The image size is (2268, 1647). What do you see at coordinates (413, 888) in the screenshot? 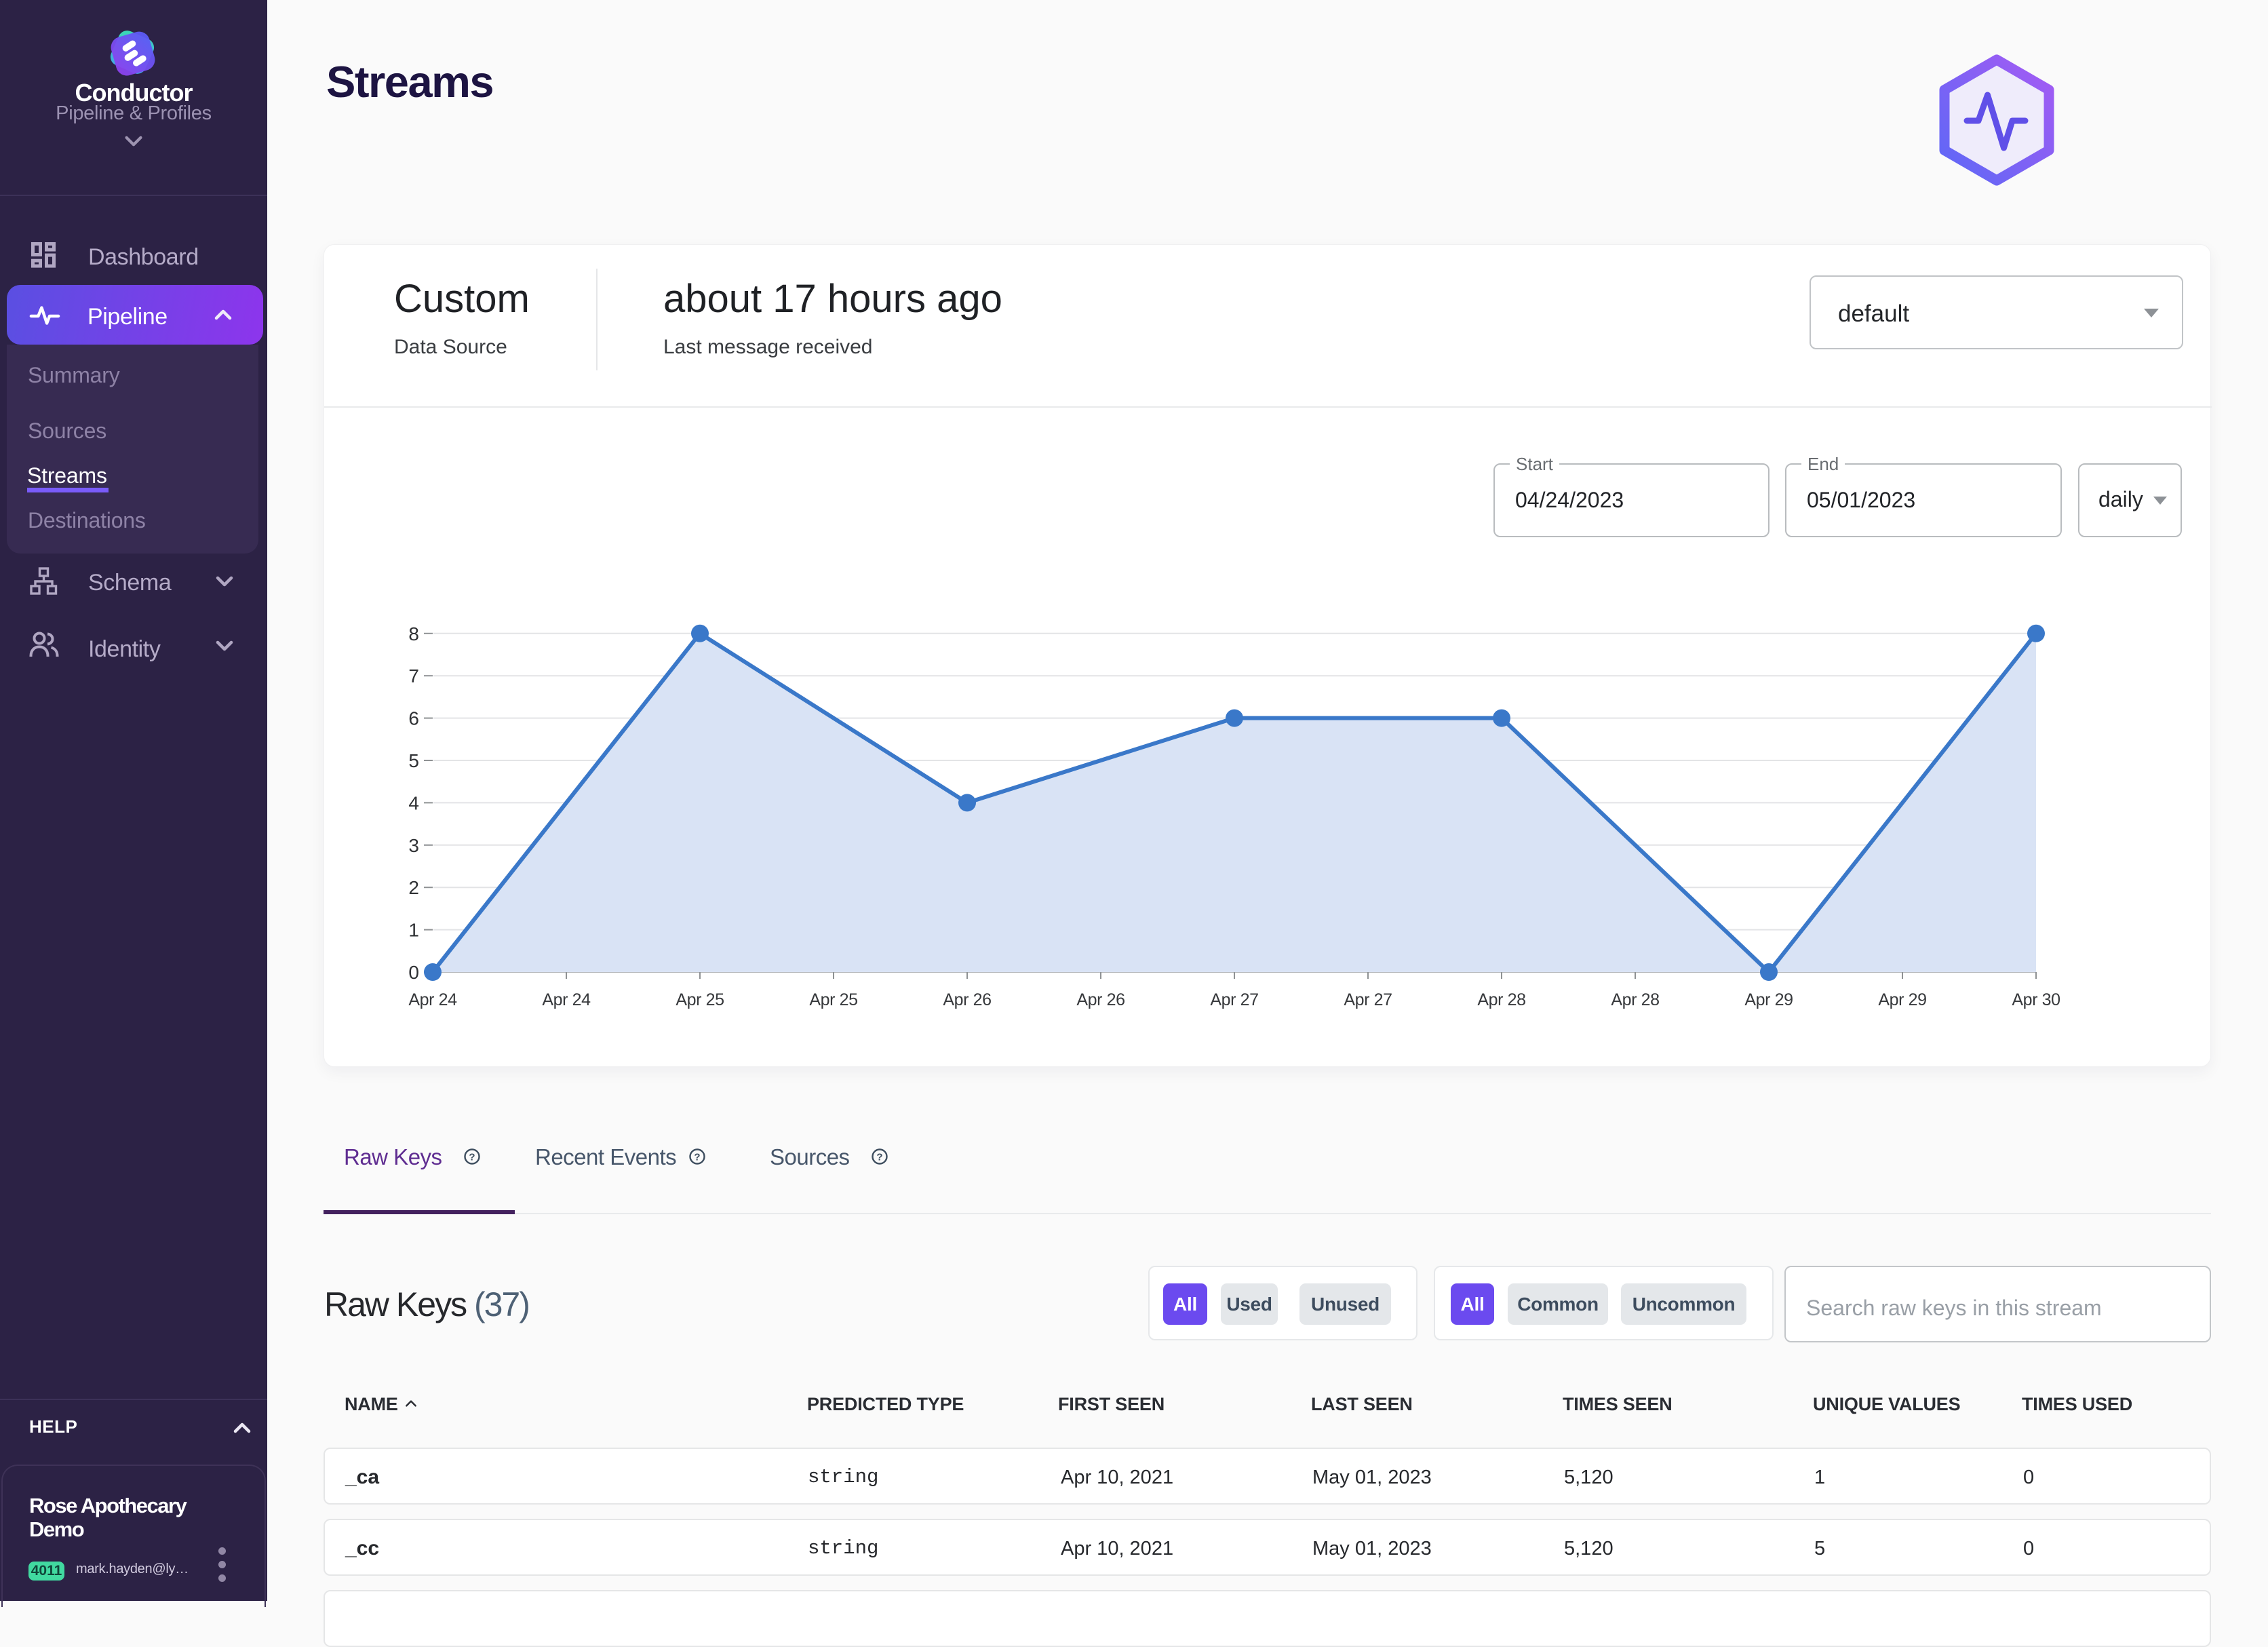
I see `svg-text: 2` at bounding box center [413, 888].